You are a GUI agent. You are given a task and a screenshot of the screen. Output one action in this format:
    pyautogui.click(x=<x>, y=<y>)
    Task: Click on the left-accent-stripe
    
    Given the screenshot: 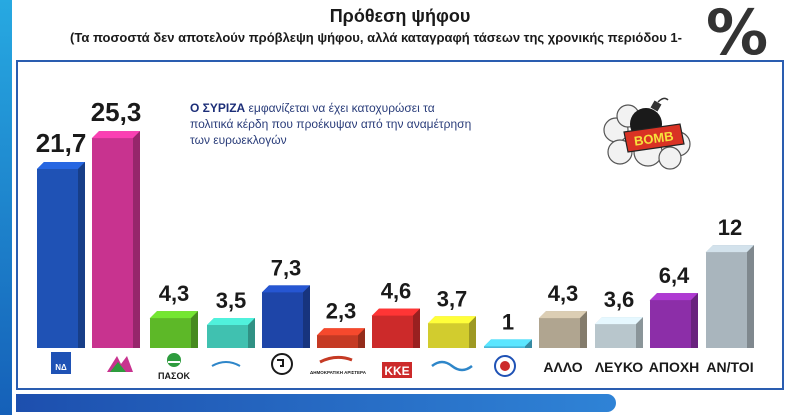 What is the action you would take?
    pyautogui.click(x=6, y=207)
    